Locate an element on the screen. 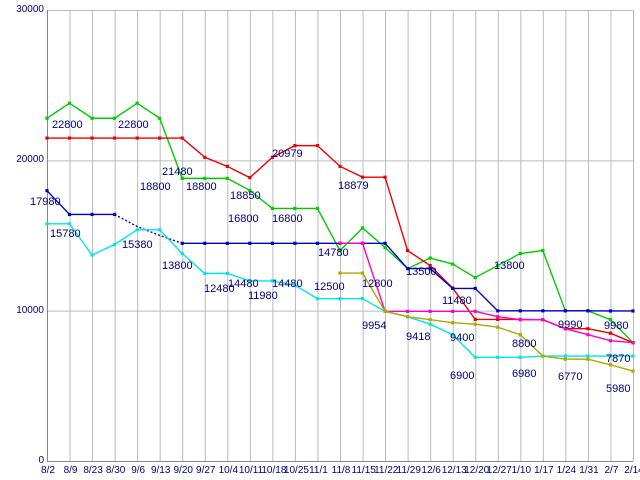  point-value-label: 17980 is located at coordinates (45, 202).